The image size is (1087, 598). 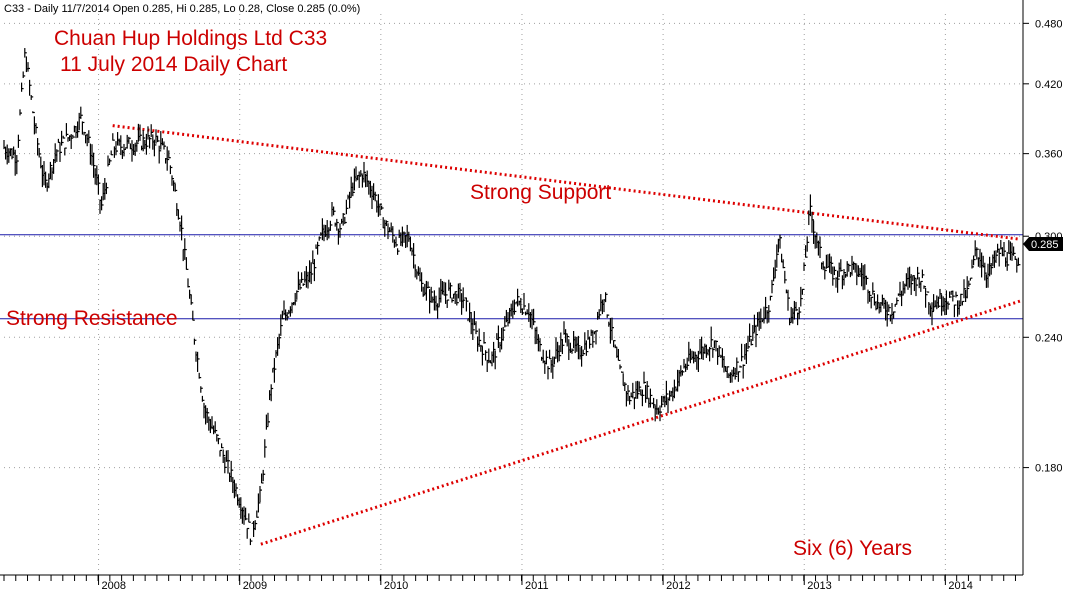 What do you see at coordinates (509, 583) in the screenshot?
I see `x-axis: 2008 2009 2010 2011 2012 2013 2014` at bounding box center [509, 583].